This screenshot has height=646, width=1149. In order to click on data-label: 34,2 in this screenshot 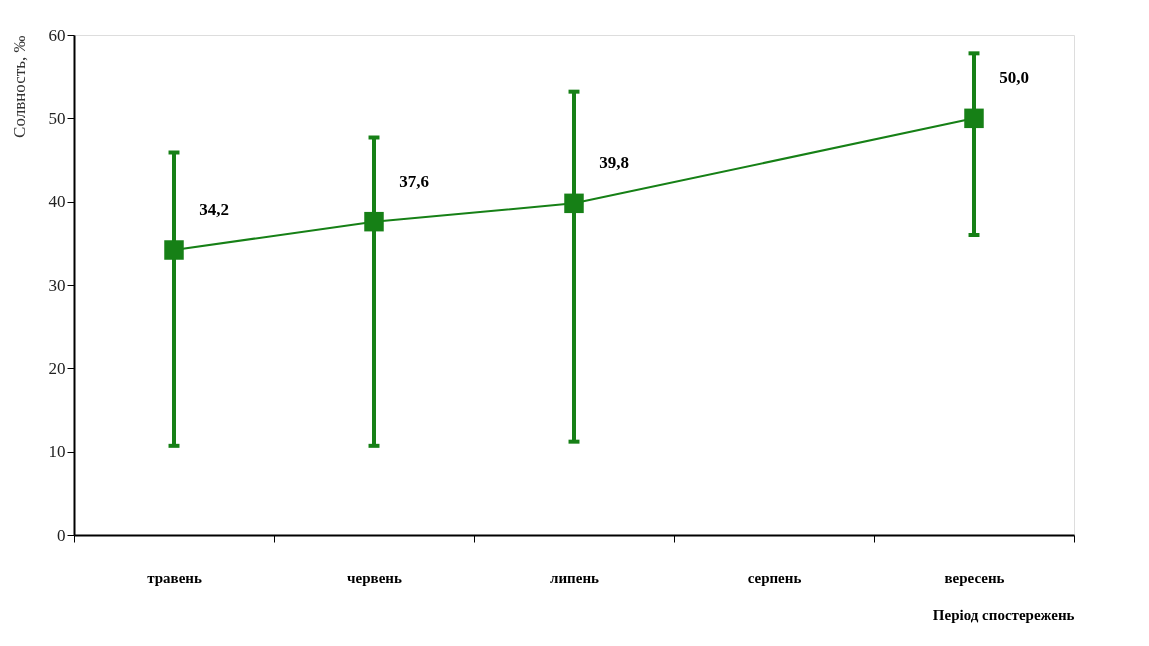, I will do `click(214, 209)`.